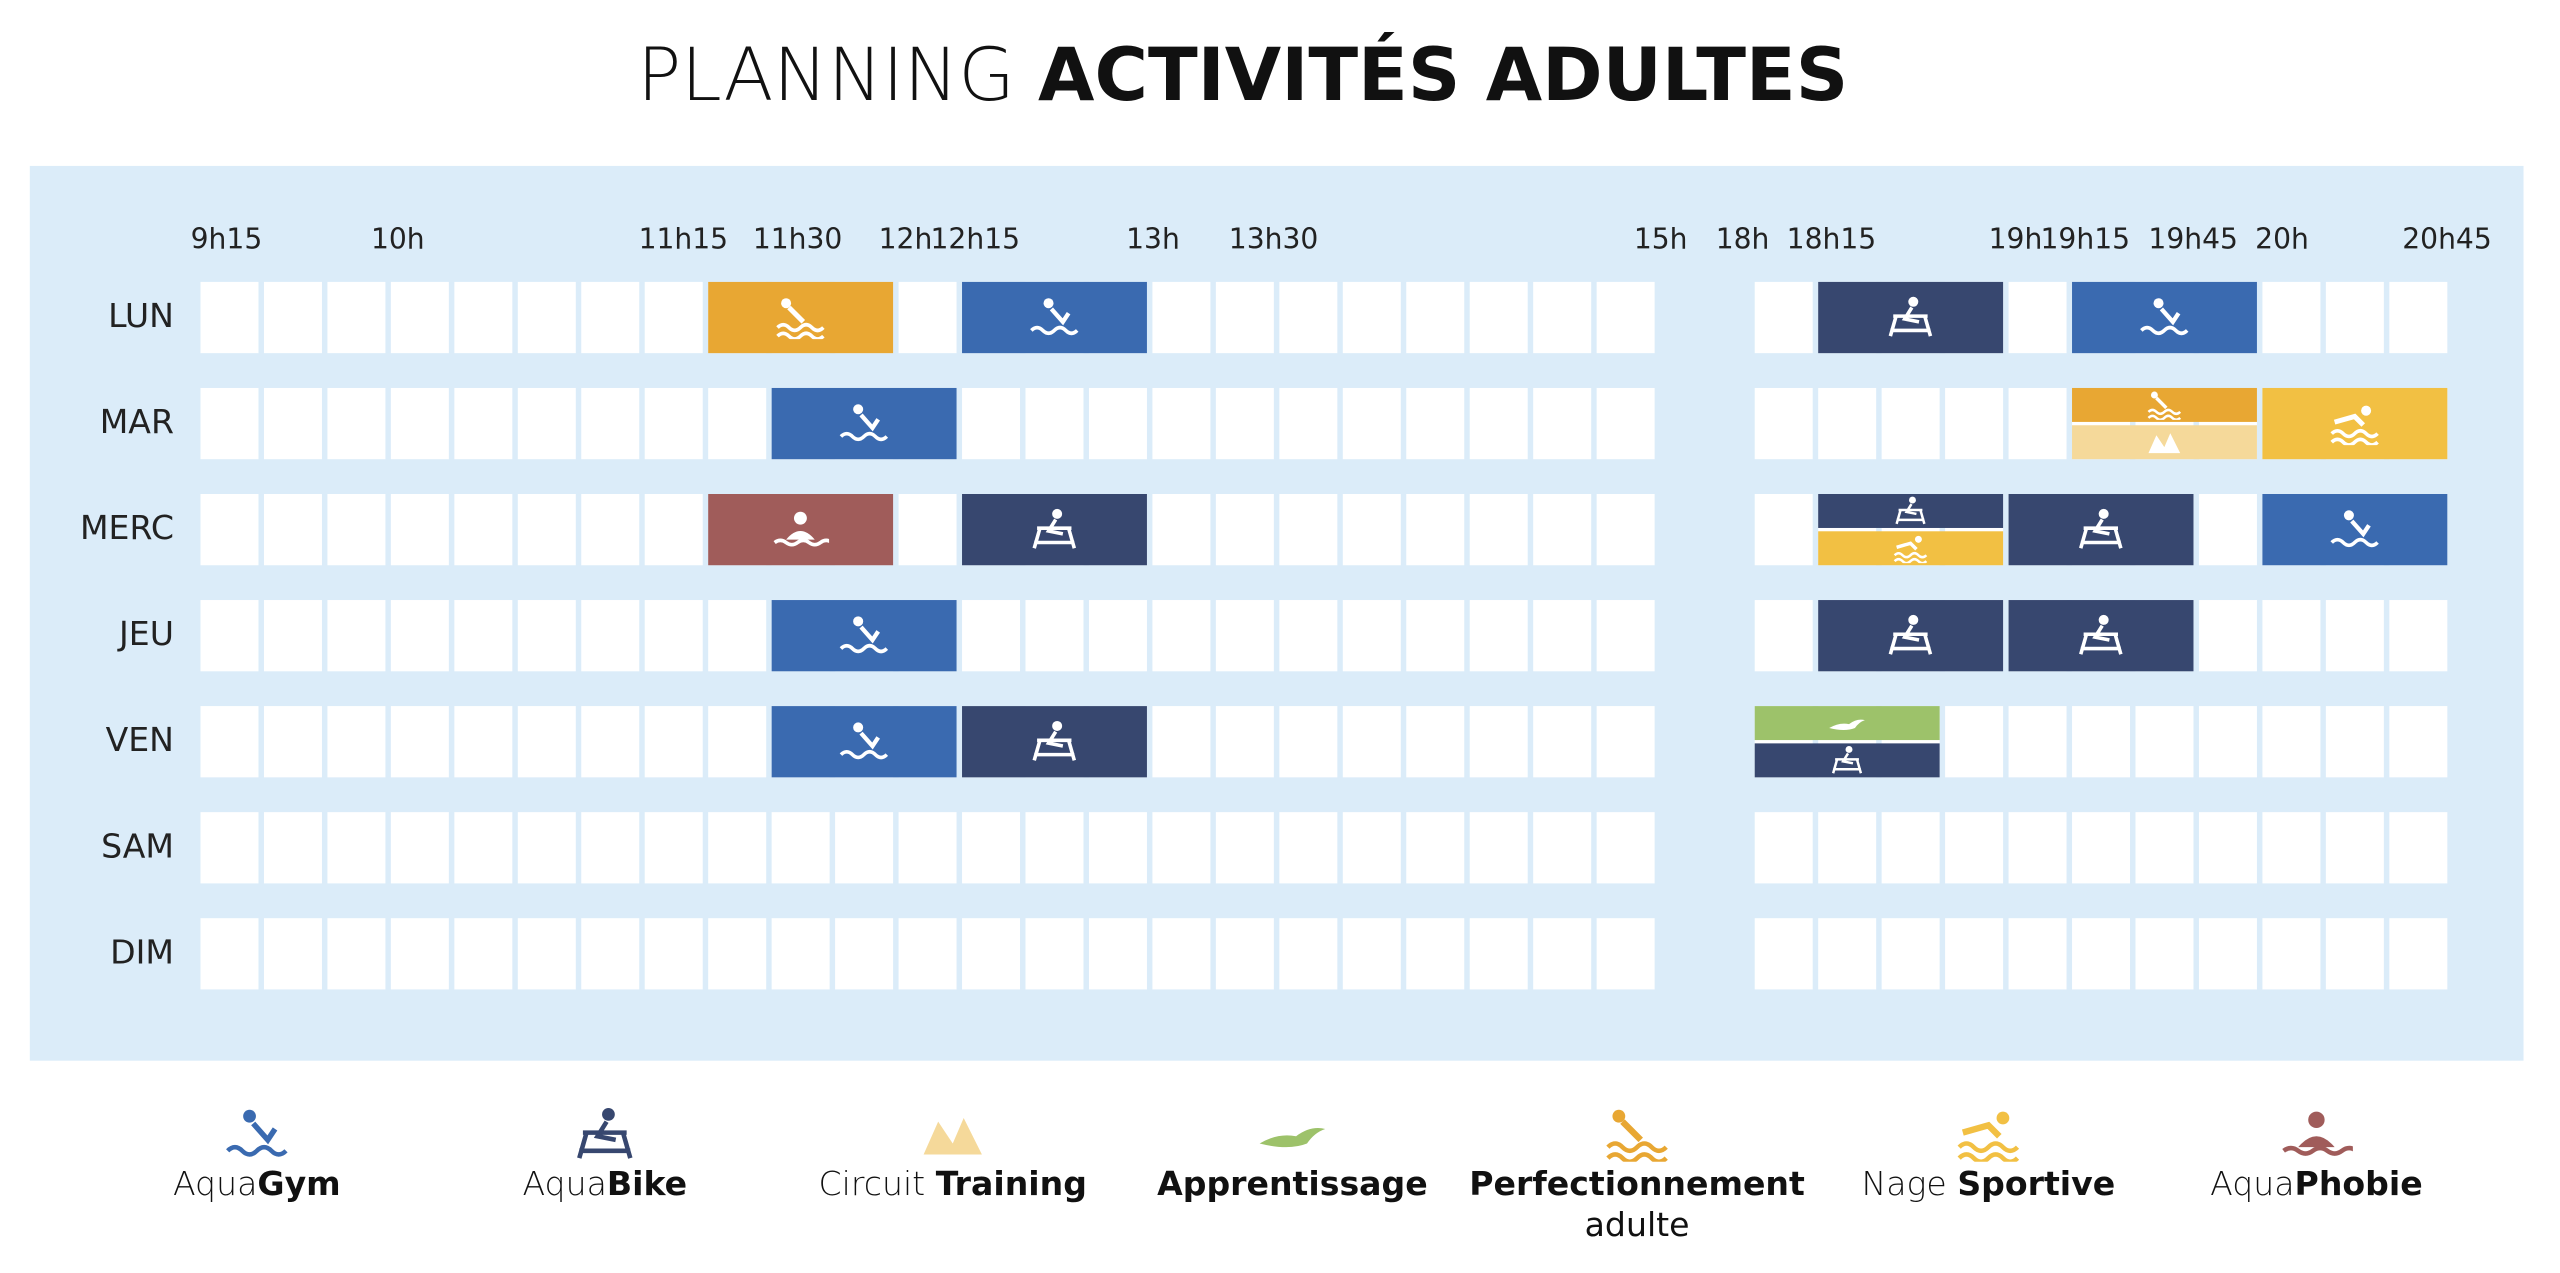  What do you see at coordinates (141, 315) in the screenshot?
I see `day-label: LUN` at bounding box center [141, 315].